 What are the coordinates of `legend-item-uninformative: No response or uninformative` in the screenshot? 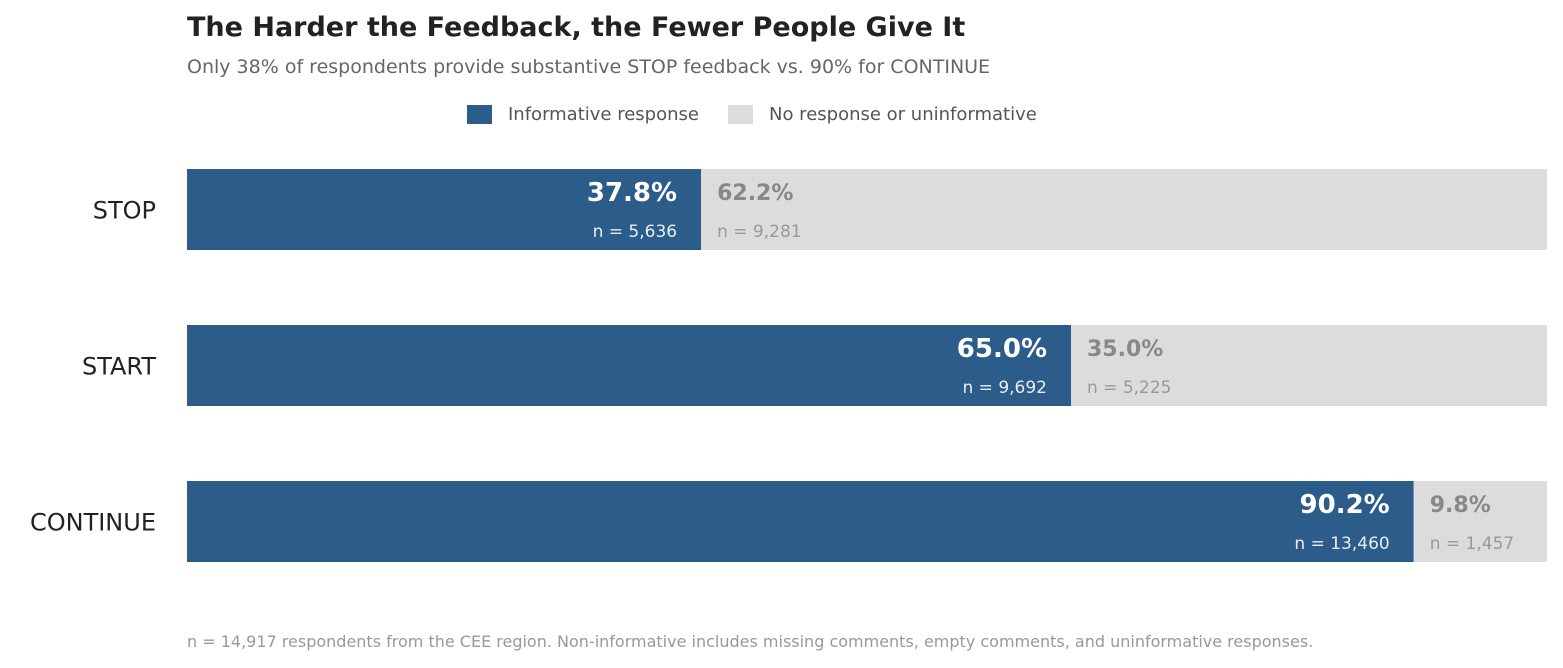 It's located at (882, 114).